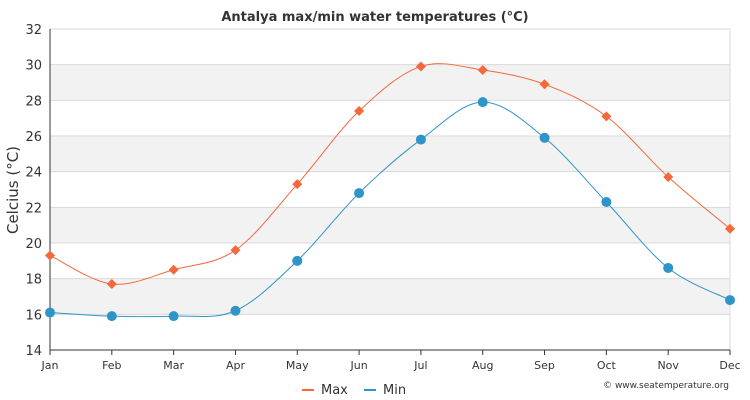  Describe the element at coordinates (236, 365) in the screenshot. I see `x-tick-label: Apr` at that location.